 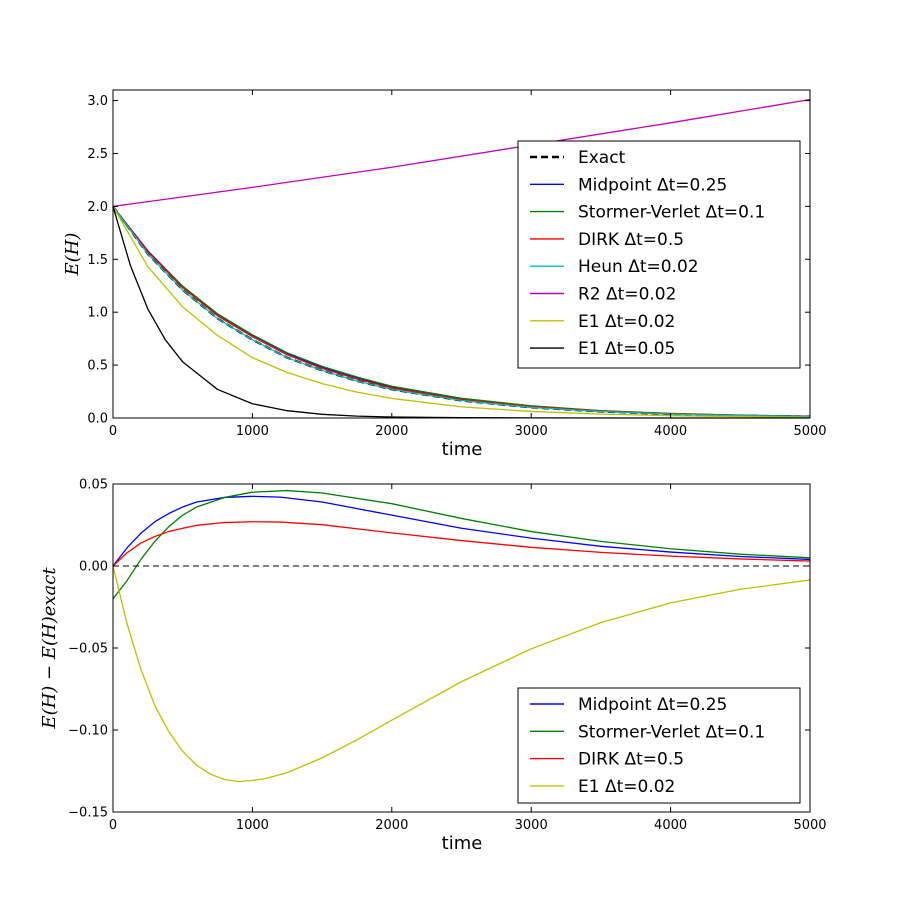 I want to click on top-ytick-label: 3.0, so click(x=97, y=101).